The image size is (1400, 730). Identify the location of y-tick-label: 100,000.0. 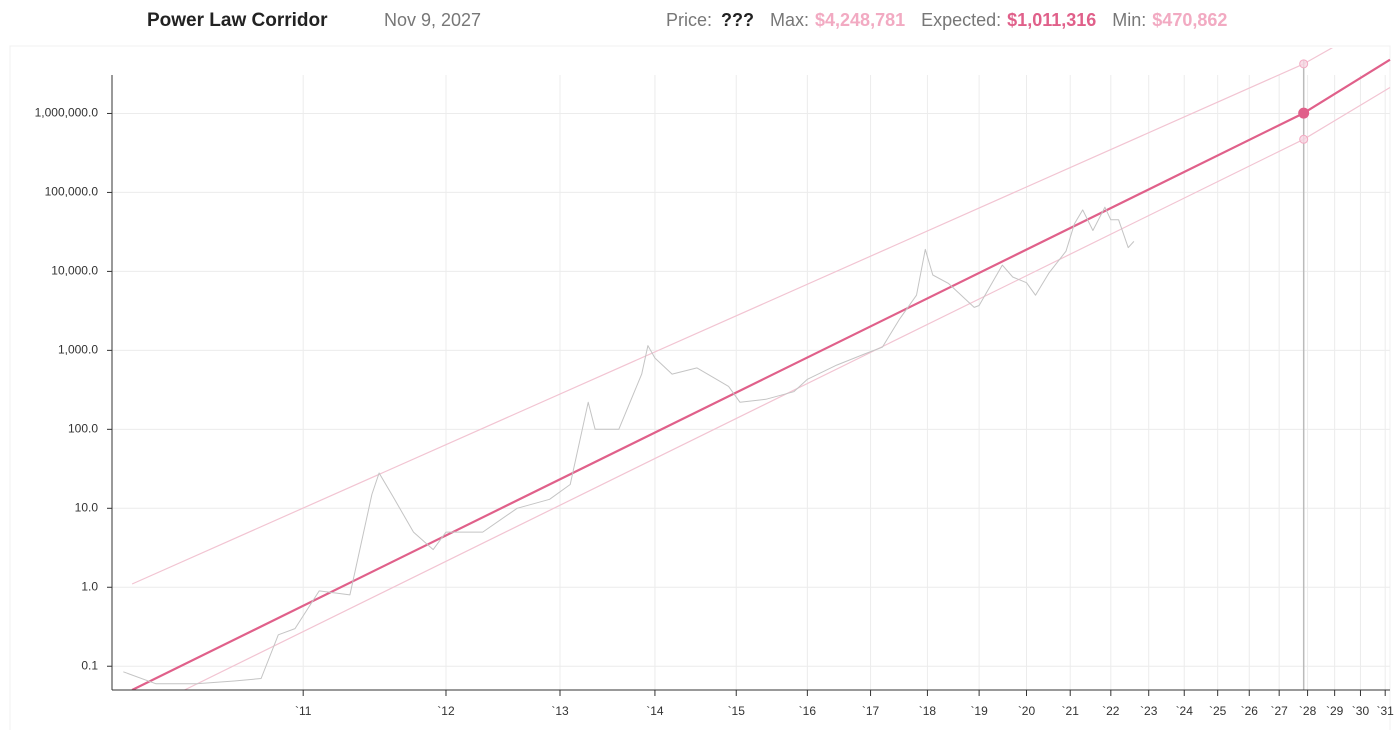
(72, 192).